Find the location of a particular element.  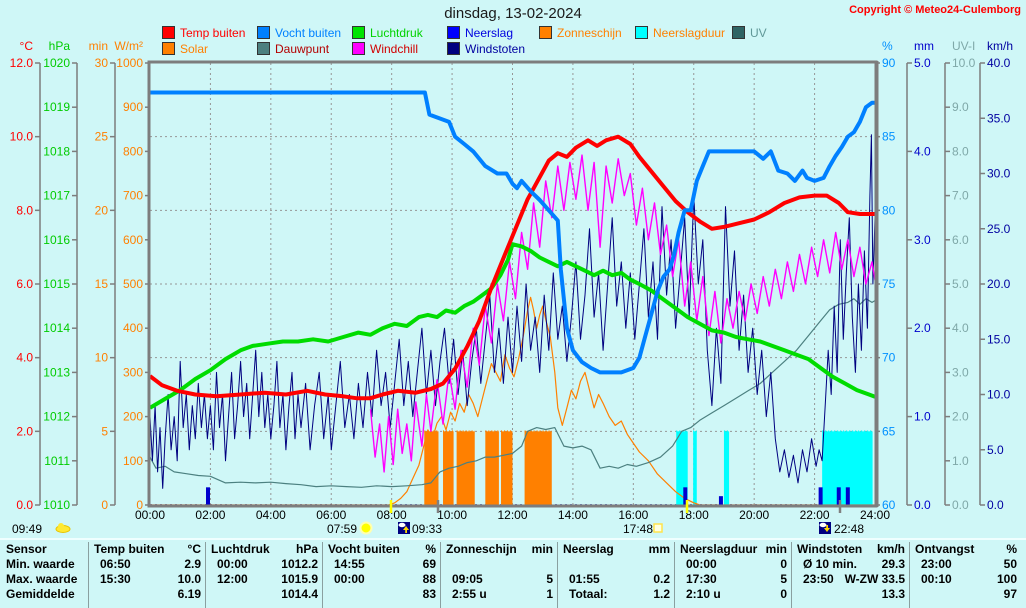

legend-label: Luchtdruk is located at coordinates (396, 32).